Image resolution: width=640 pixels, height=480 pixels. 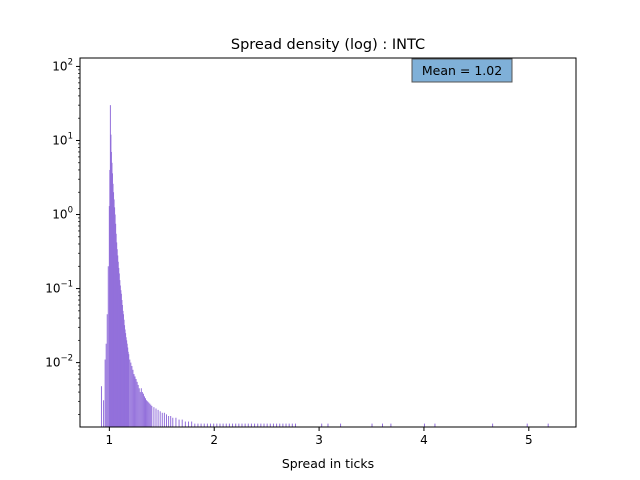 I want to click on chart-title: Spread density (log) : INTC, so click(x=328, y=45).